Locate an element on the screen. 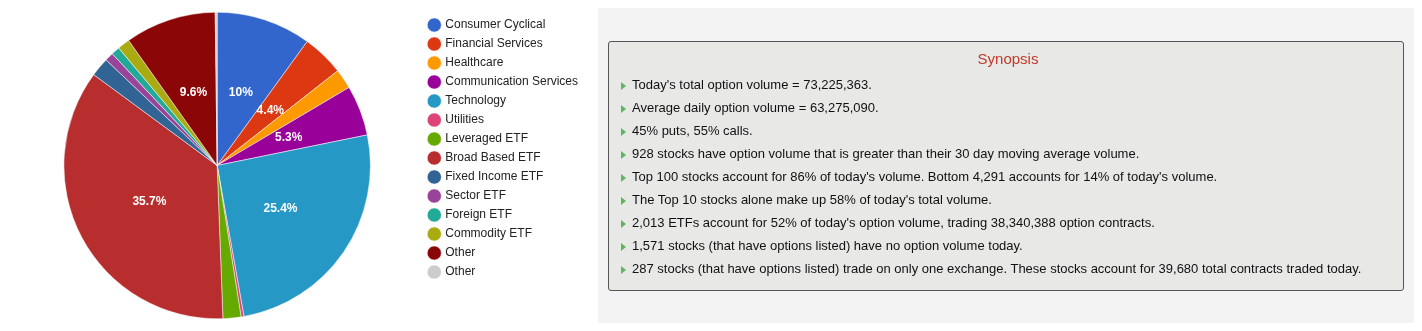 This screenshot has width=1422, height=331. legend-label: Consumer Cyclical is located at coordinates (495, 24).